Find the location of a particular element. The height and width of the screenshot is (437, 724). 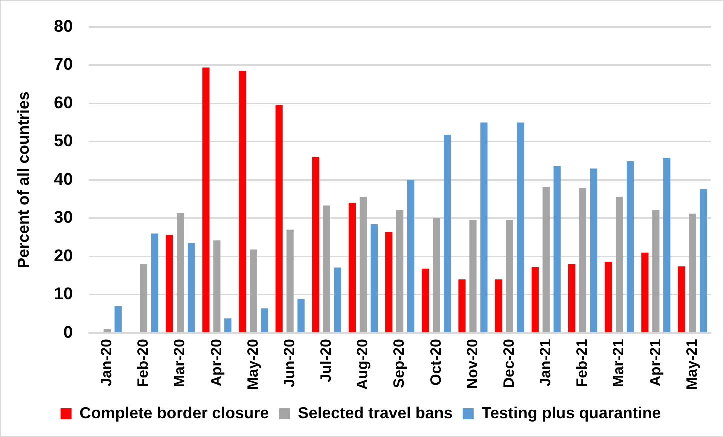

y-tick-label: 80 is located at coordinates (64, 26).